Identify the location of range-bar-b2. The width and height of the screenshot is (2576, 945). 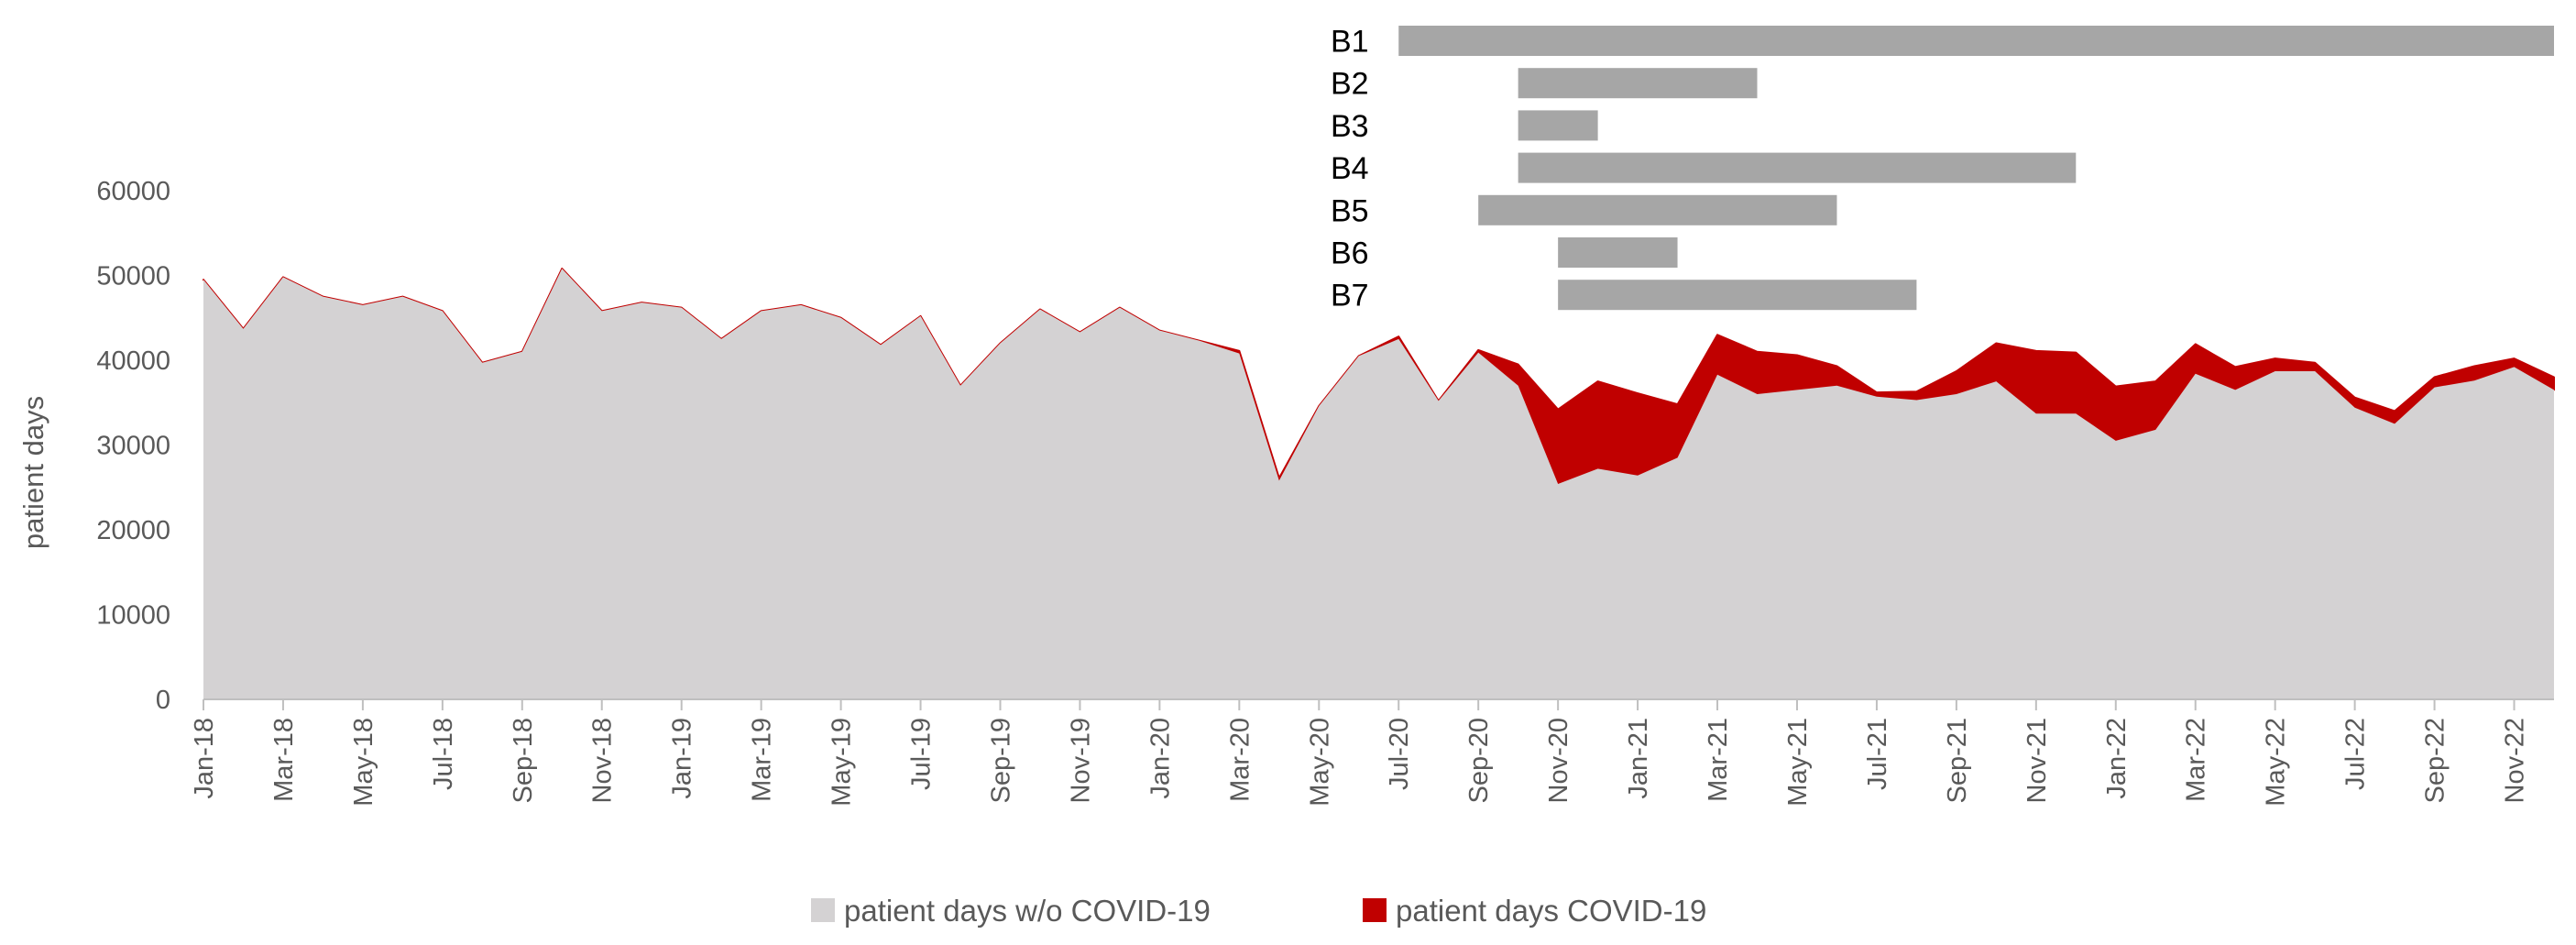
(1638, 83).